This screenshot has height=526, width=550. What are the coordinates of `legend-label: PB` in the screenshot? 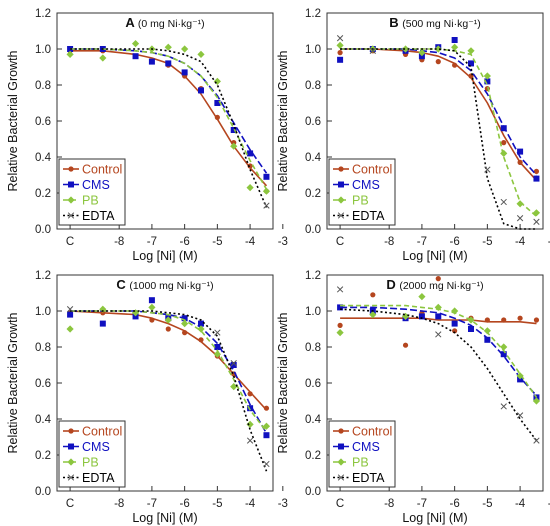 It's located at (90, 463).